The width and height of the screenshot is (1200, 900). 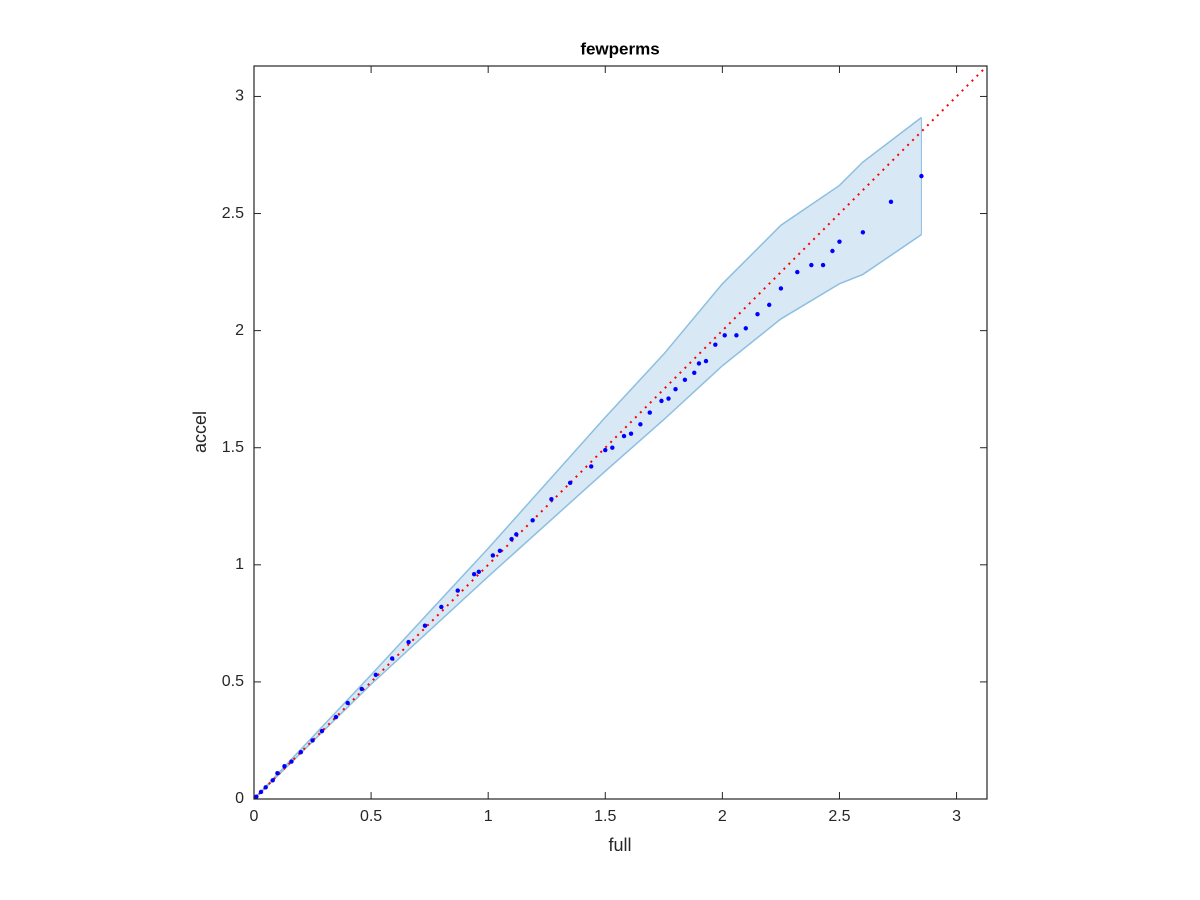 What do you see at coordinates (239, 798) in the screenshot?
I see `y-tick-label: 0` at bounding box center [239, 798].